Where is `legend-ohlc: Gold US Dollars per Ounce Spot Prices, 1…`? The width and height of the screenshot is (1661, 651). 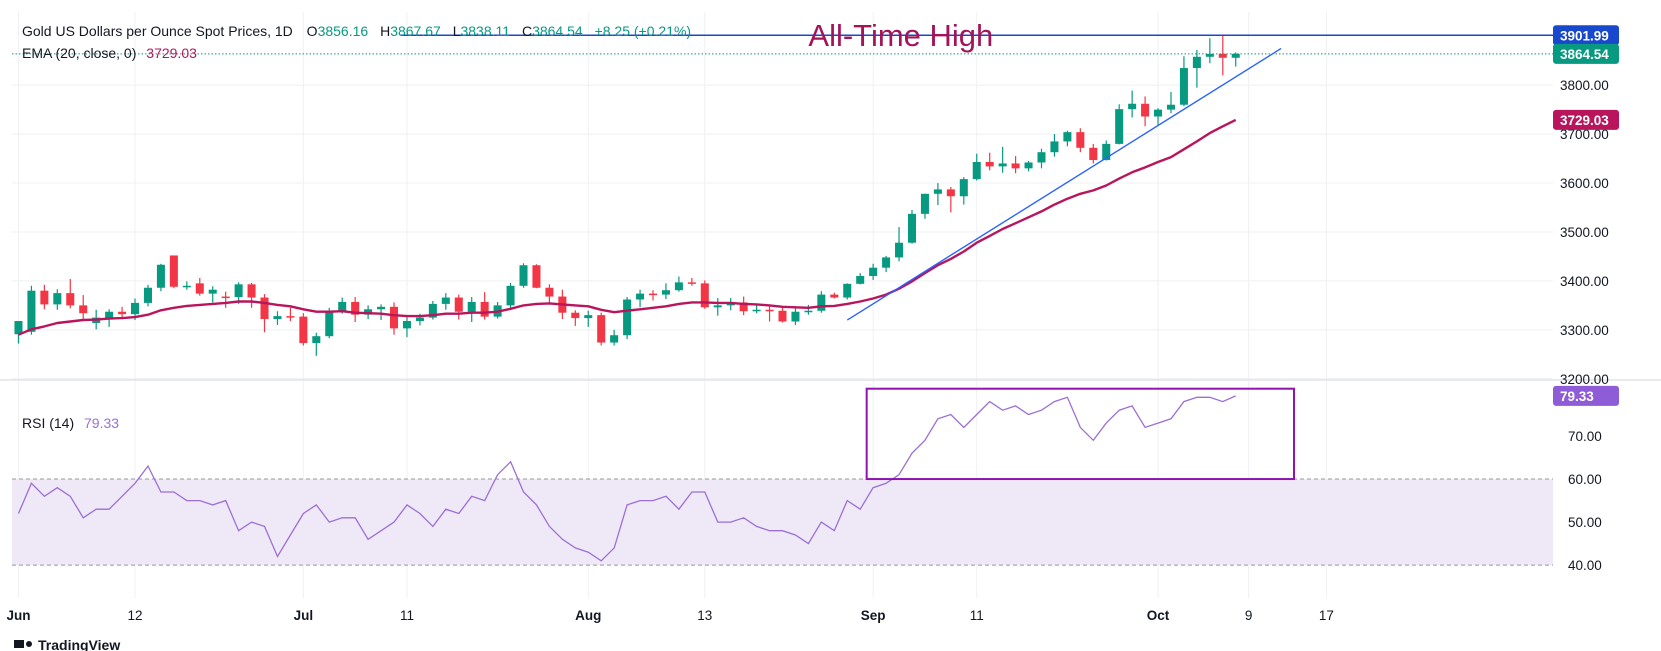
legend-ohlc: Gold US Dollars per Ounce Spot Prices, 1… is located at coordinates (356, 31).